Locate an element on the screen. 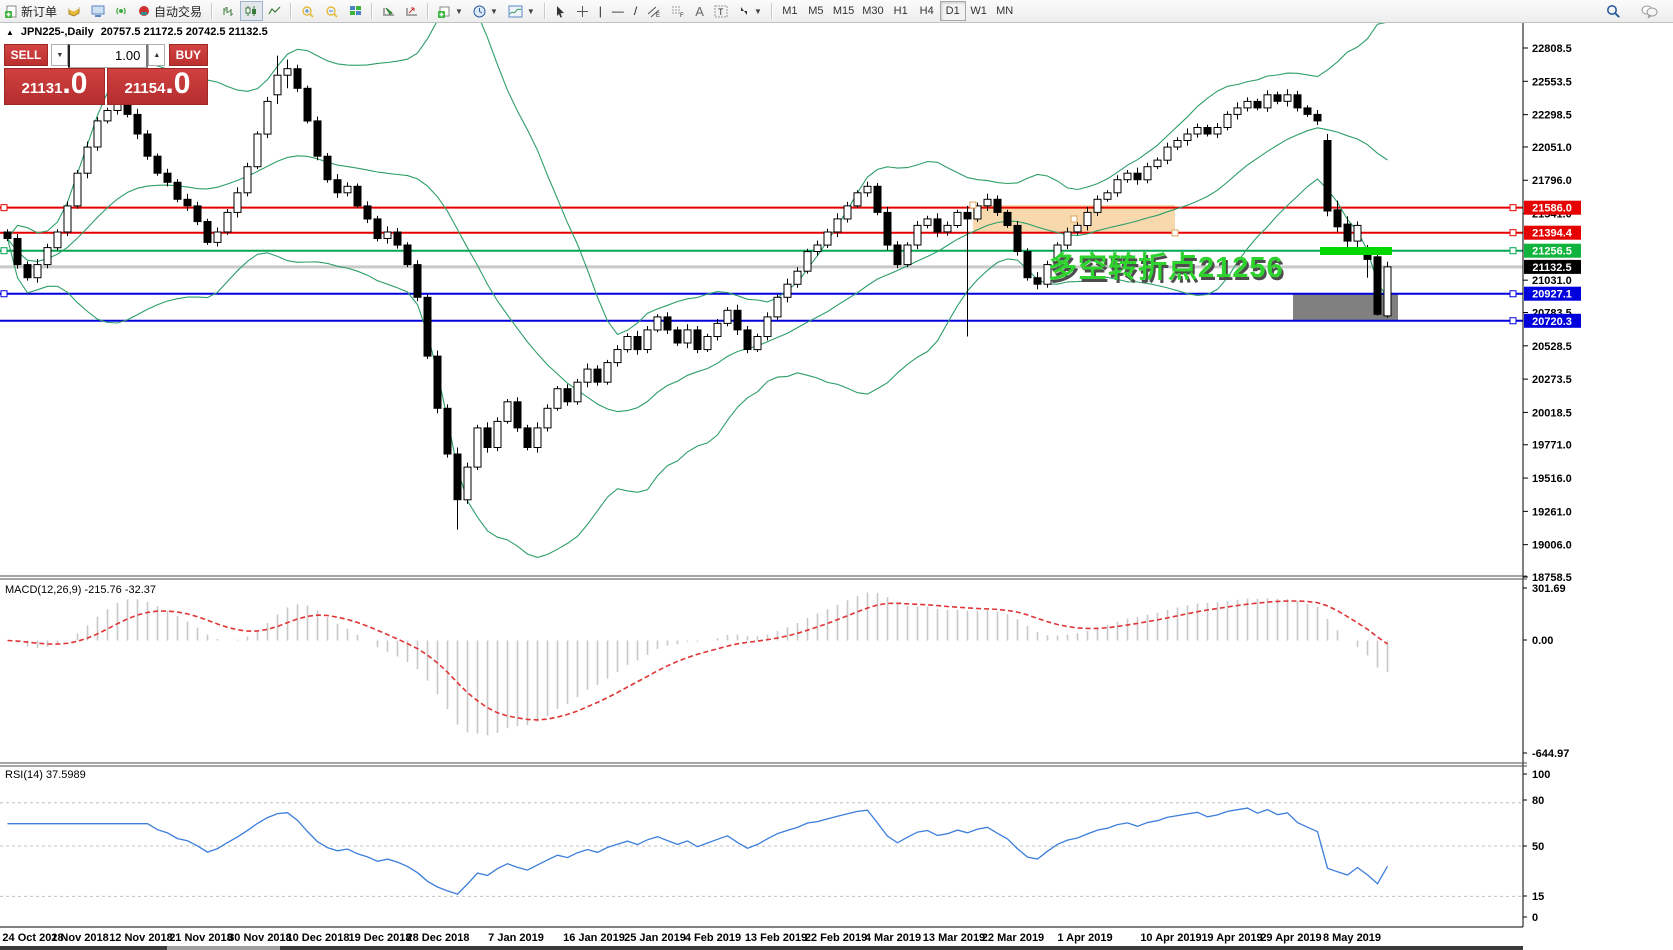  date-axis-label: 19 Apr 2019 is located at coordinates (1231, 938).